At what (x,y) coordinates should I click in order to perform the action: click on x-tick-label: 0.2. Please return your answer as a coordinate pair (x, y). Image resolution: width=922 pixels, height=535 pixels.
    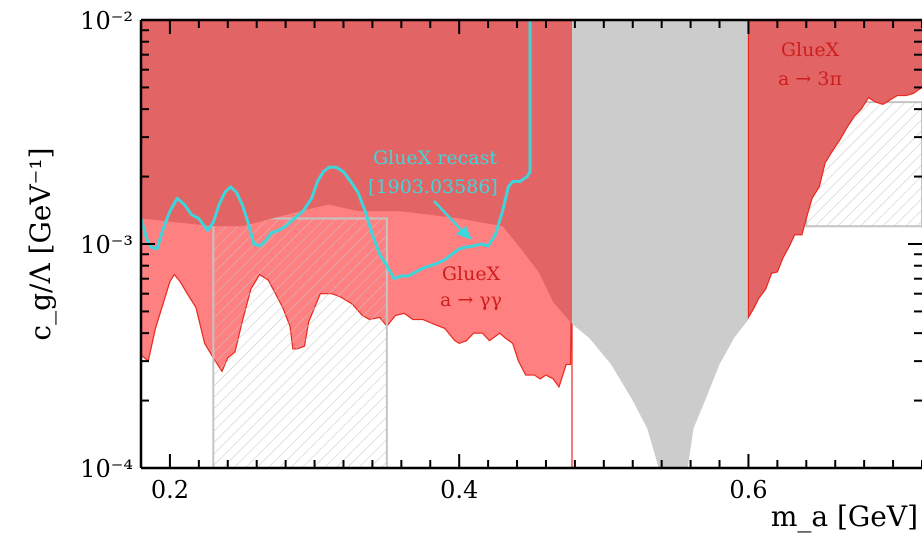
    Looking at the image, I should click on (170, 490).